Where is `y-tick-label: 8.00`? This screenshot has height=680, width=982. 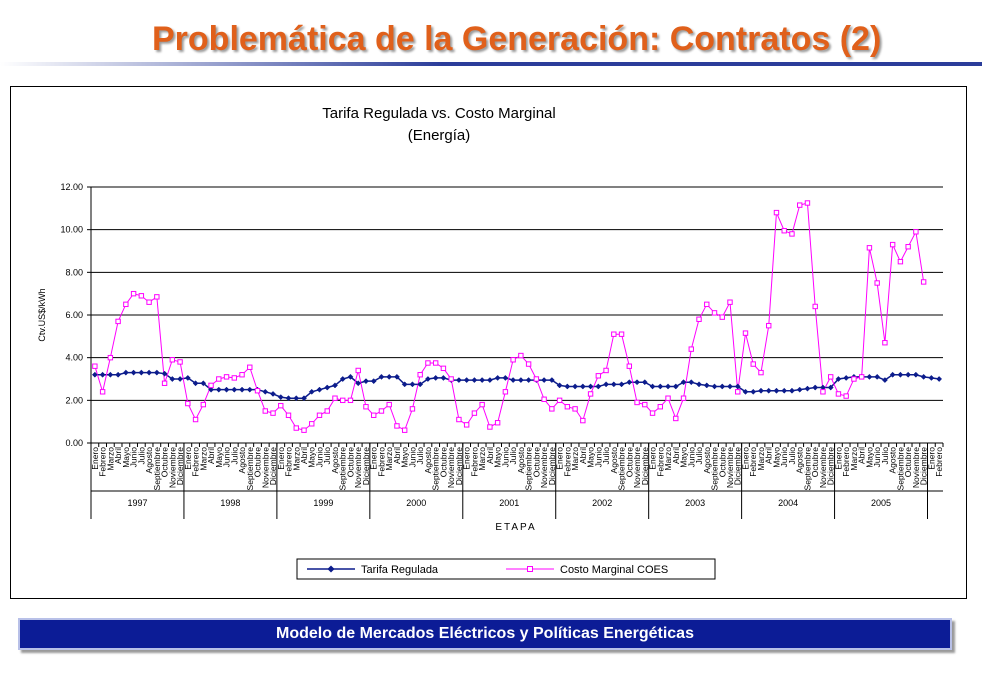
y-tick-label: 8.00 is located at coordinates (74, 272).